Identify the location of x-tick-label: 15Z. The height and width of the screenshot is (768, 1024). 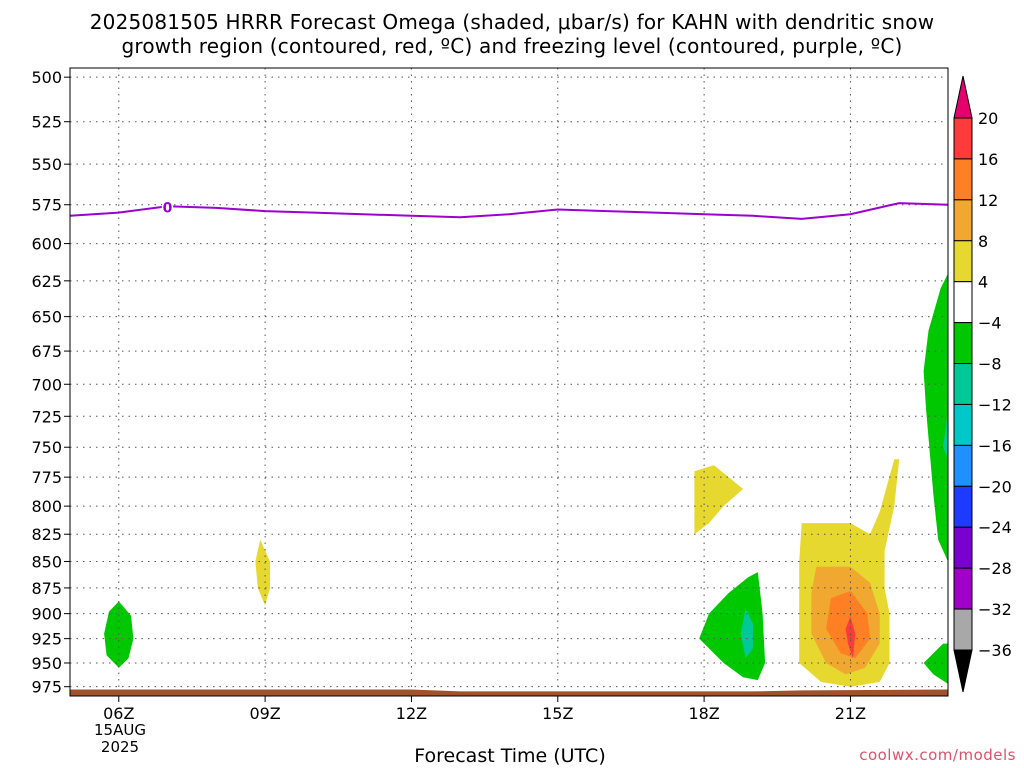
(557, 713).